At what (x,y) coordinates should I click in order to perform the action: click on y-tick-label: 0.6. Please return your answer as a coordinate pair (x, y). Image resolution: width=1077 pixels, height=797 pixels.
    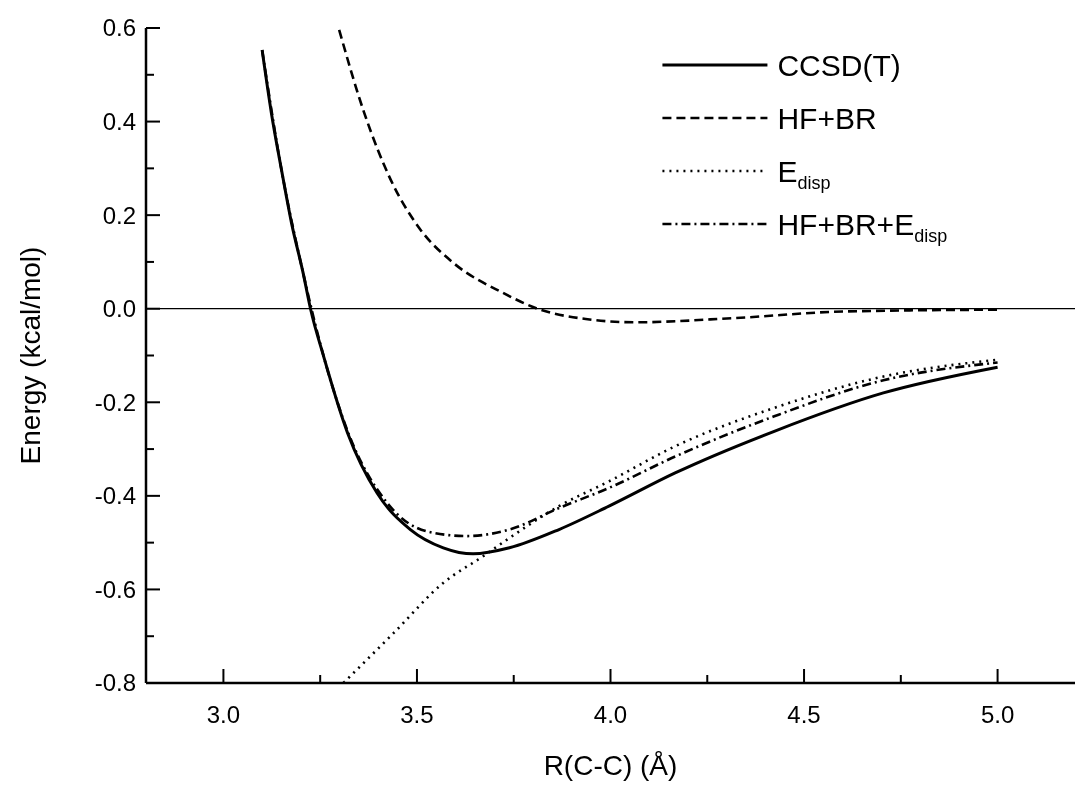
    Looking at the image, I should click on (119, 28).